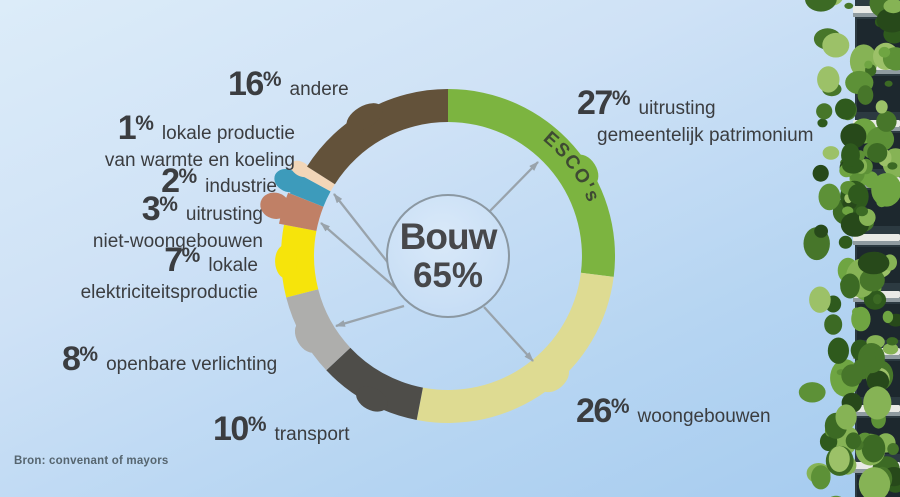 Image resolution: width=900 pixels, height=497 pixels. Describe the element at coordinates (170, 359) in the screenshot. I see `label-openbare-verlichting: 8% openbare verlichting` at that location.